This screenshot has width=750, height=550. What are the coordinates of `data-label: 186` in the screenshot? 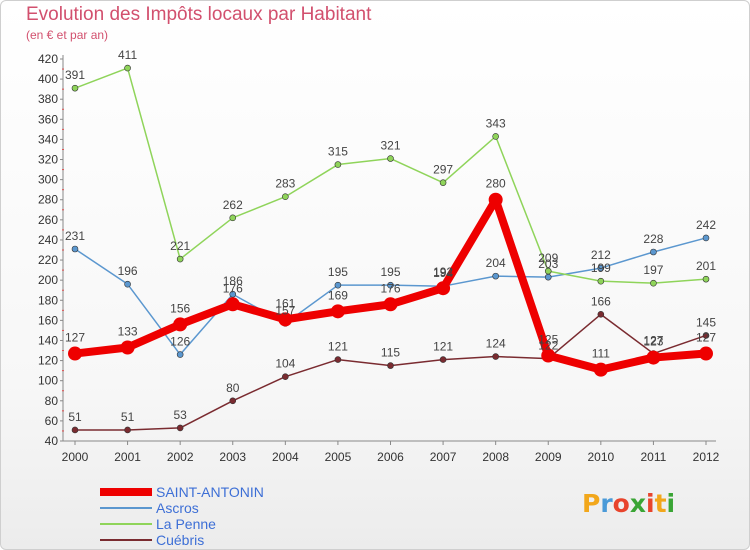 It's located at (233, 281).